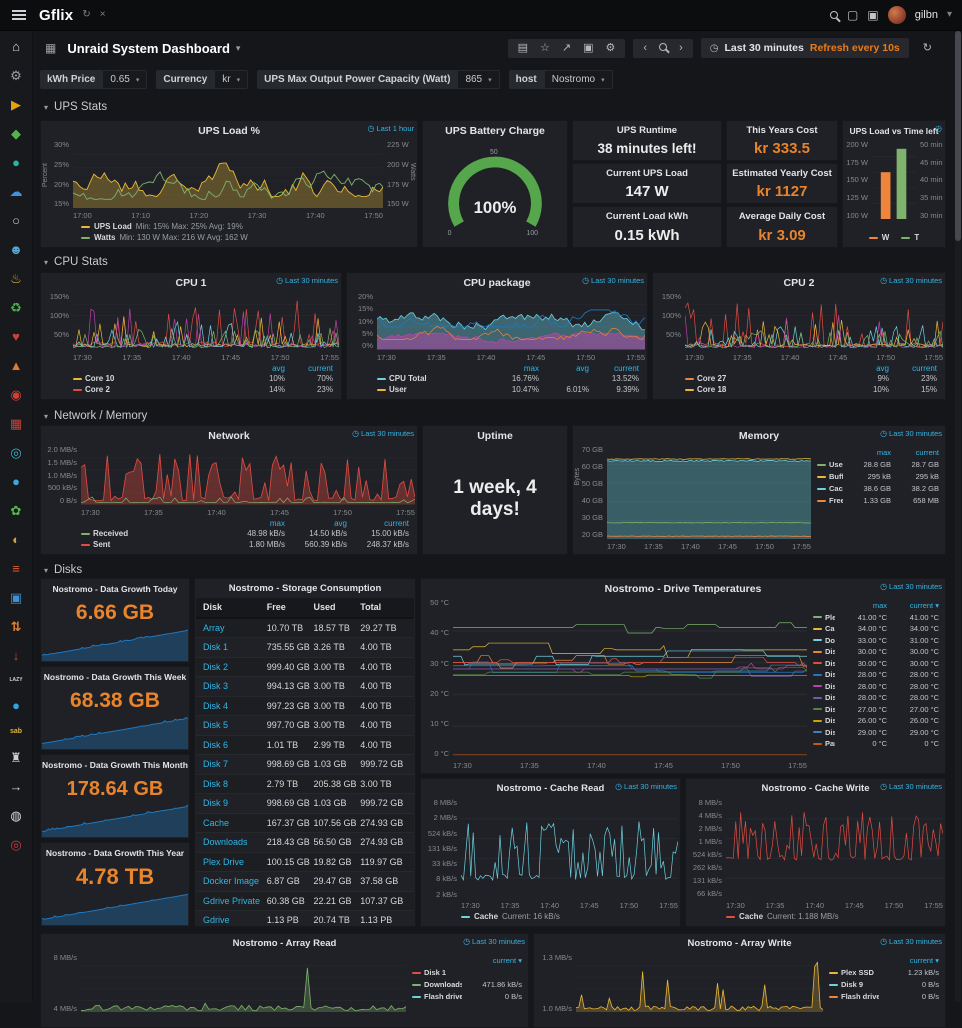 This screenshot has height=1028, width=962. What do you see at coordinates (105, 237) in the screenshot?
I see `legend-series-label: Watts` at bounding box center [105, 237].